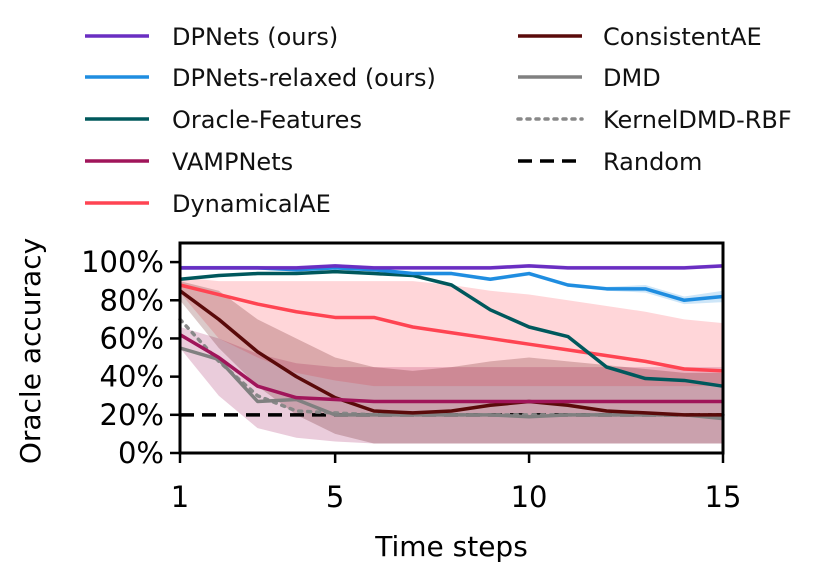 The image size is (823, 576). I want to click on x-tick-label: 5, so click(335, 497).